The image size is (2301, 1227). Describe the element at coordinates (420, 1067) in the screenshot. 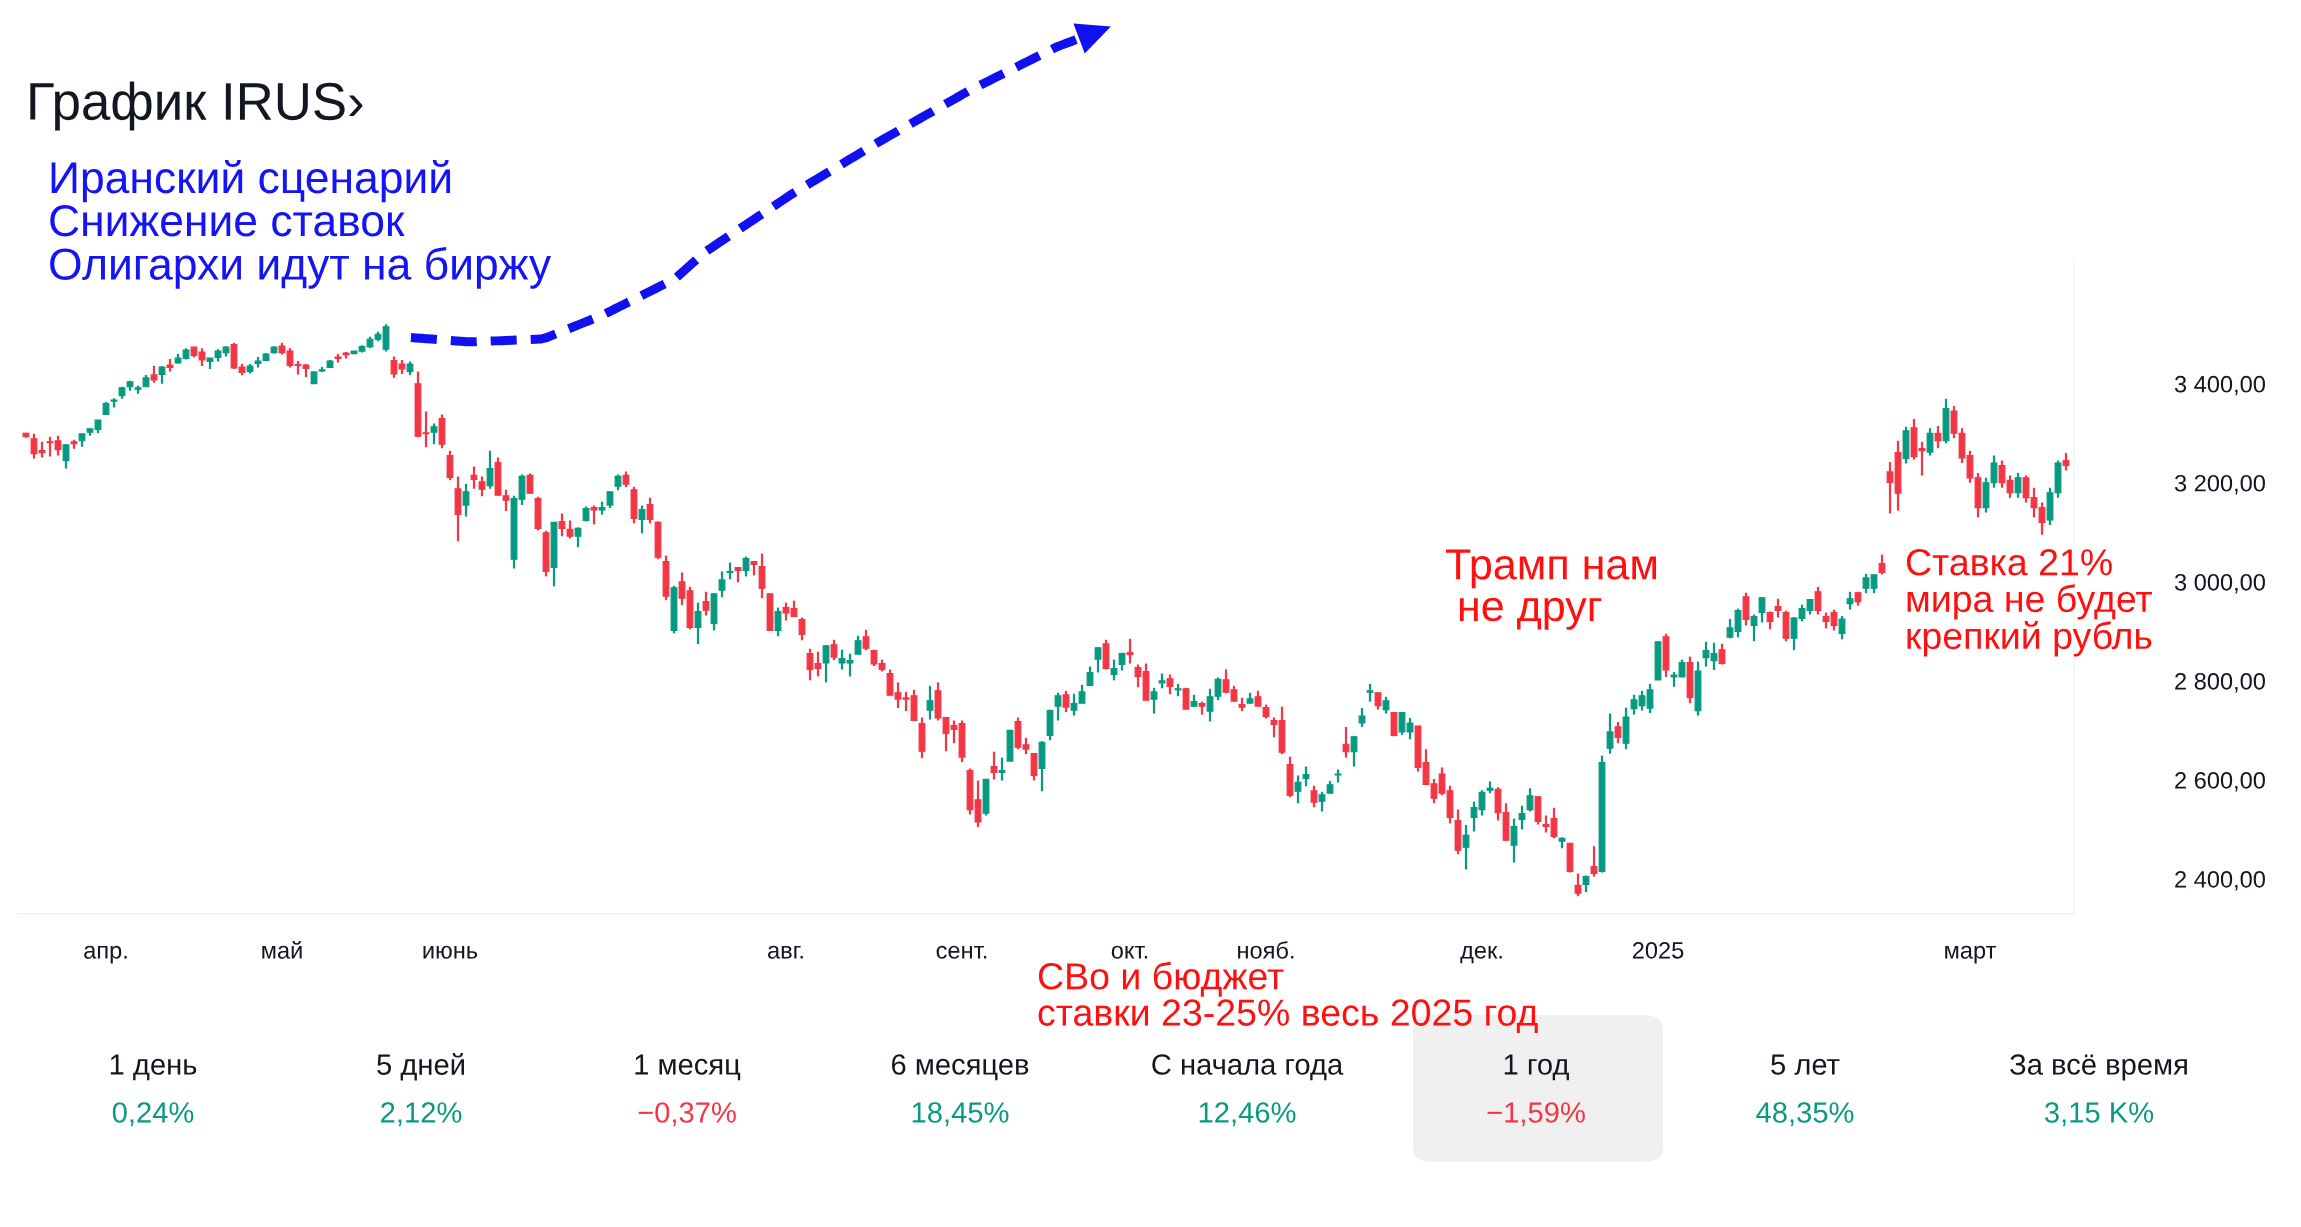

I see `text: 5 дней` at that location.